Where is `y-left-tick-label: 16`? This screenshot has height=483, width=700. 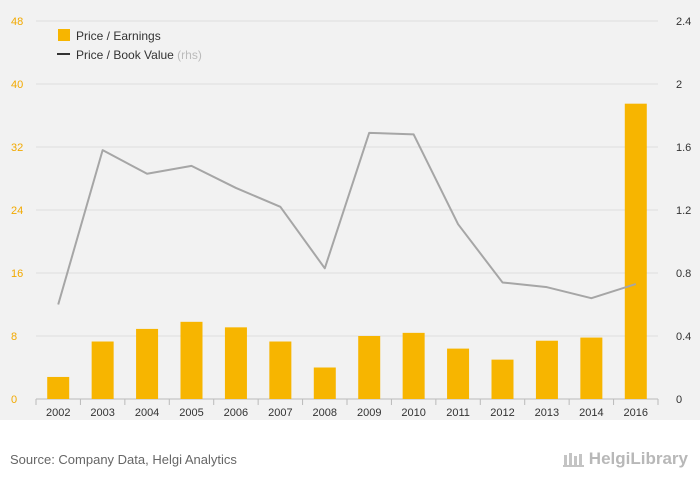
y-left-tick-label: 16 is located at coordinates (17, 274).